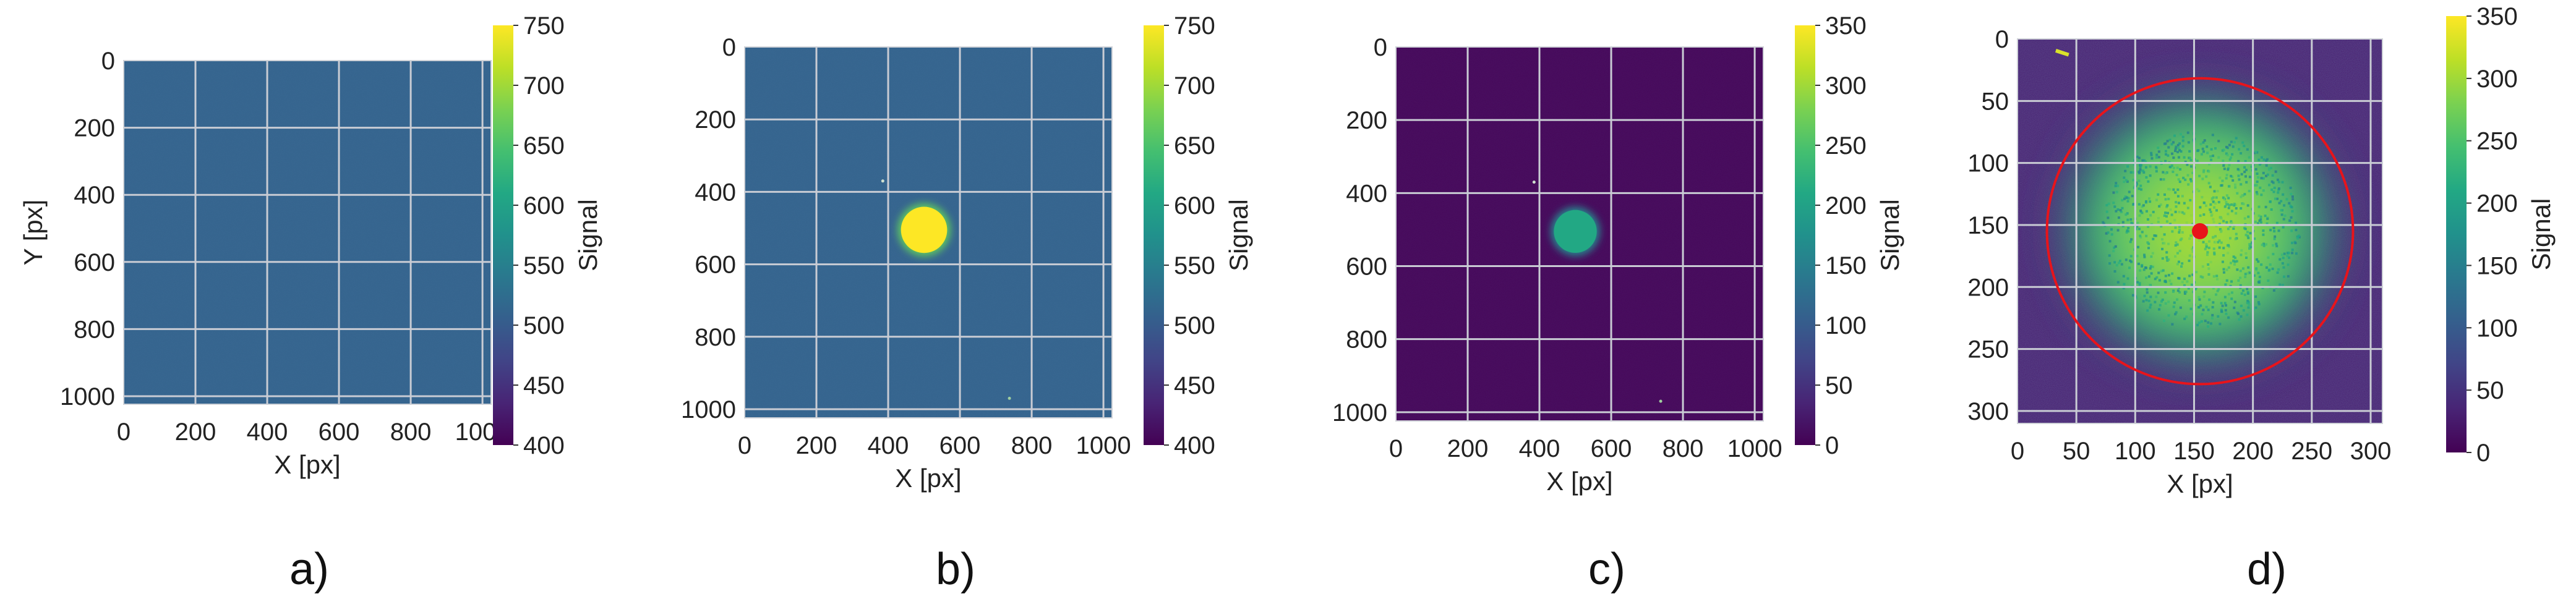  Describe the element at coordinates (1366, 266) in the screenshot. I see `y-tick-label: 600` at that location.